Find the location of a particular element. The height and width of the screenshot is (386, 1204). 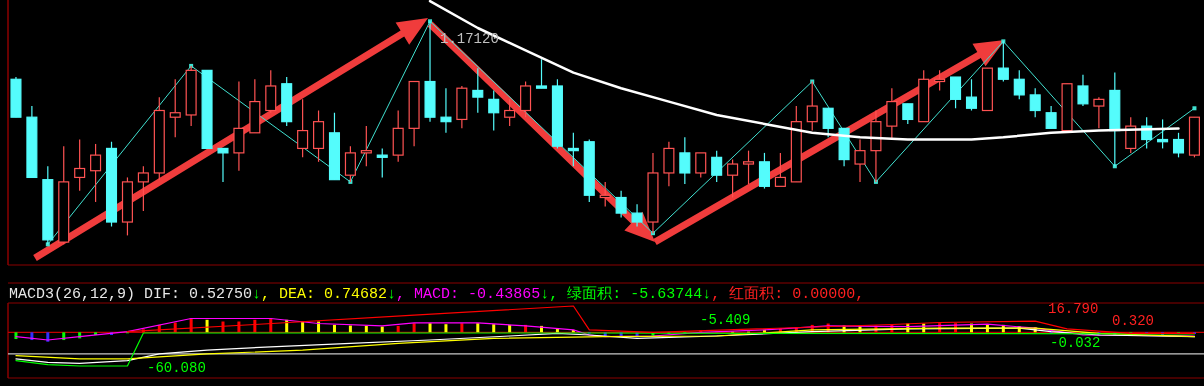

annotation: 16.790 is located at coordinates (1073, 309).